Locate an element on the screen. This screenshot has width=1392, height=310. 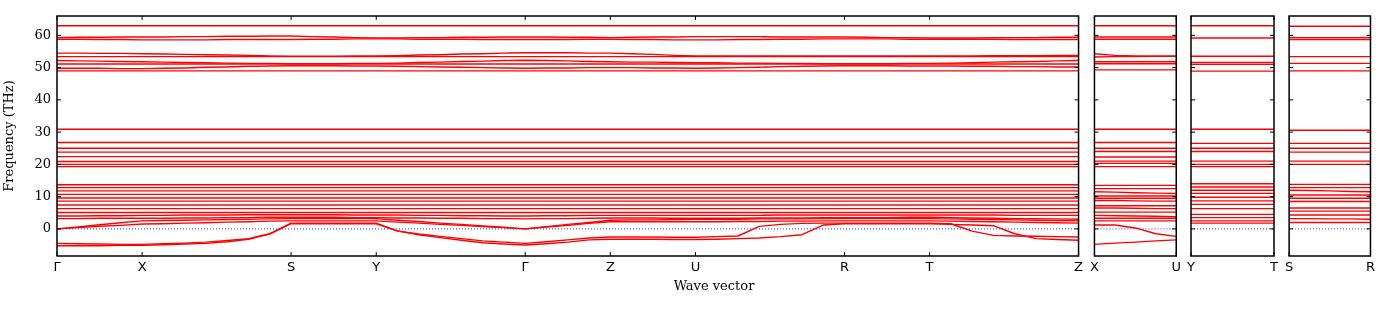
x-axis-title: Wave vector is located at coordinates (714, 285).